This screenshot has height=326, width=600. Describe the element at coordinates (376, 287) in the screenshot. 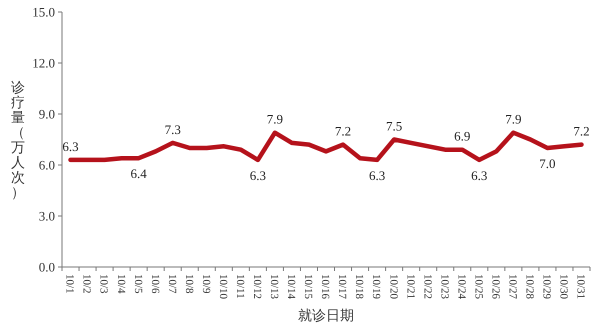

I see `x-tick-label: 10/19` at that location.